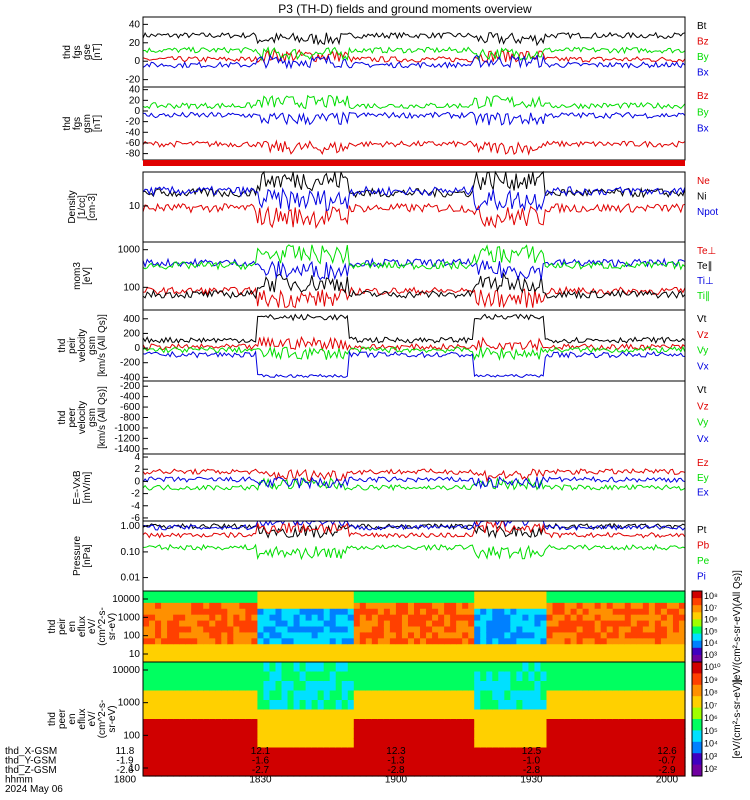  I want to click on trace-ne, so click(414, 216).